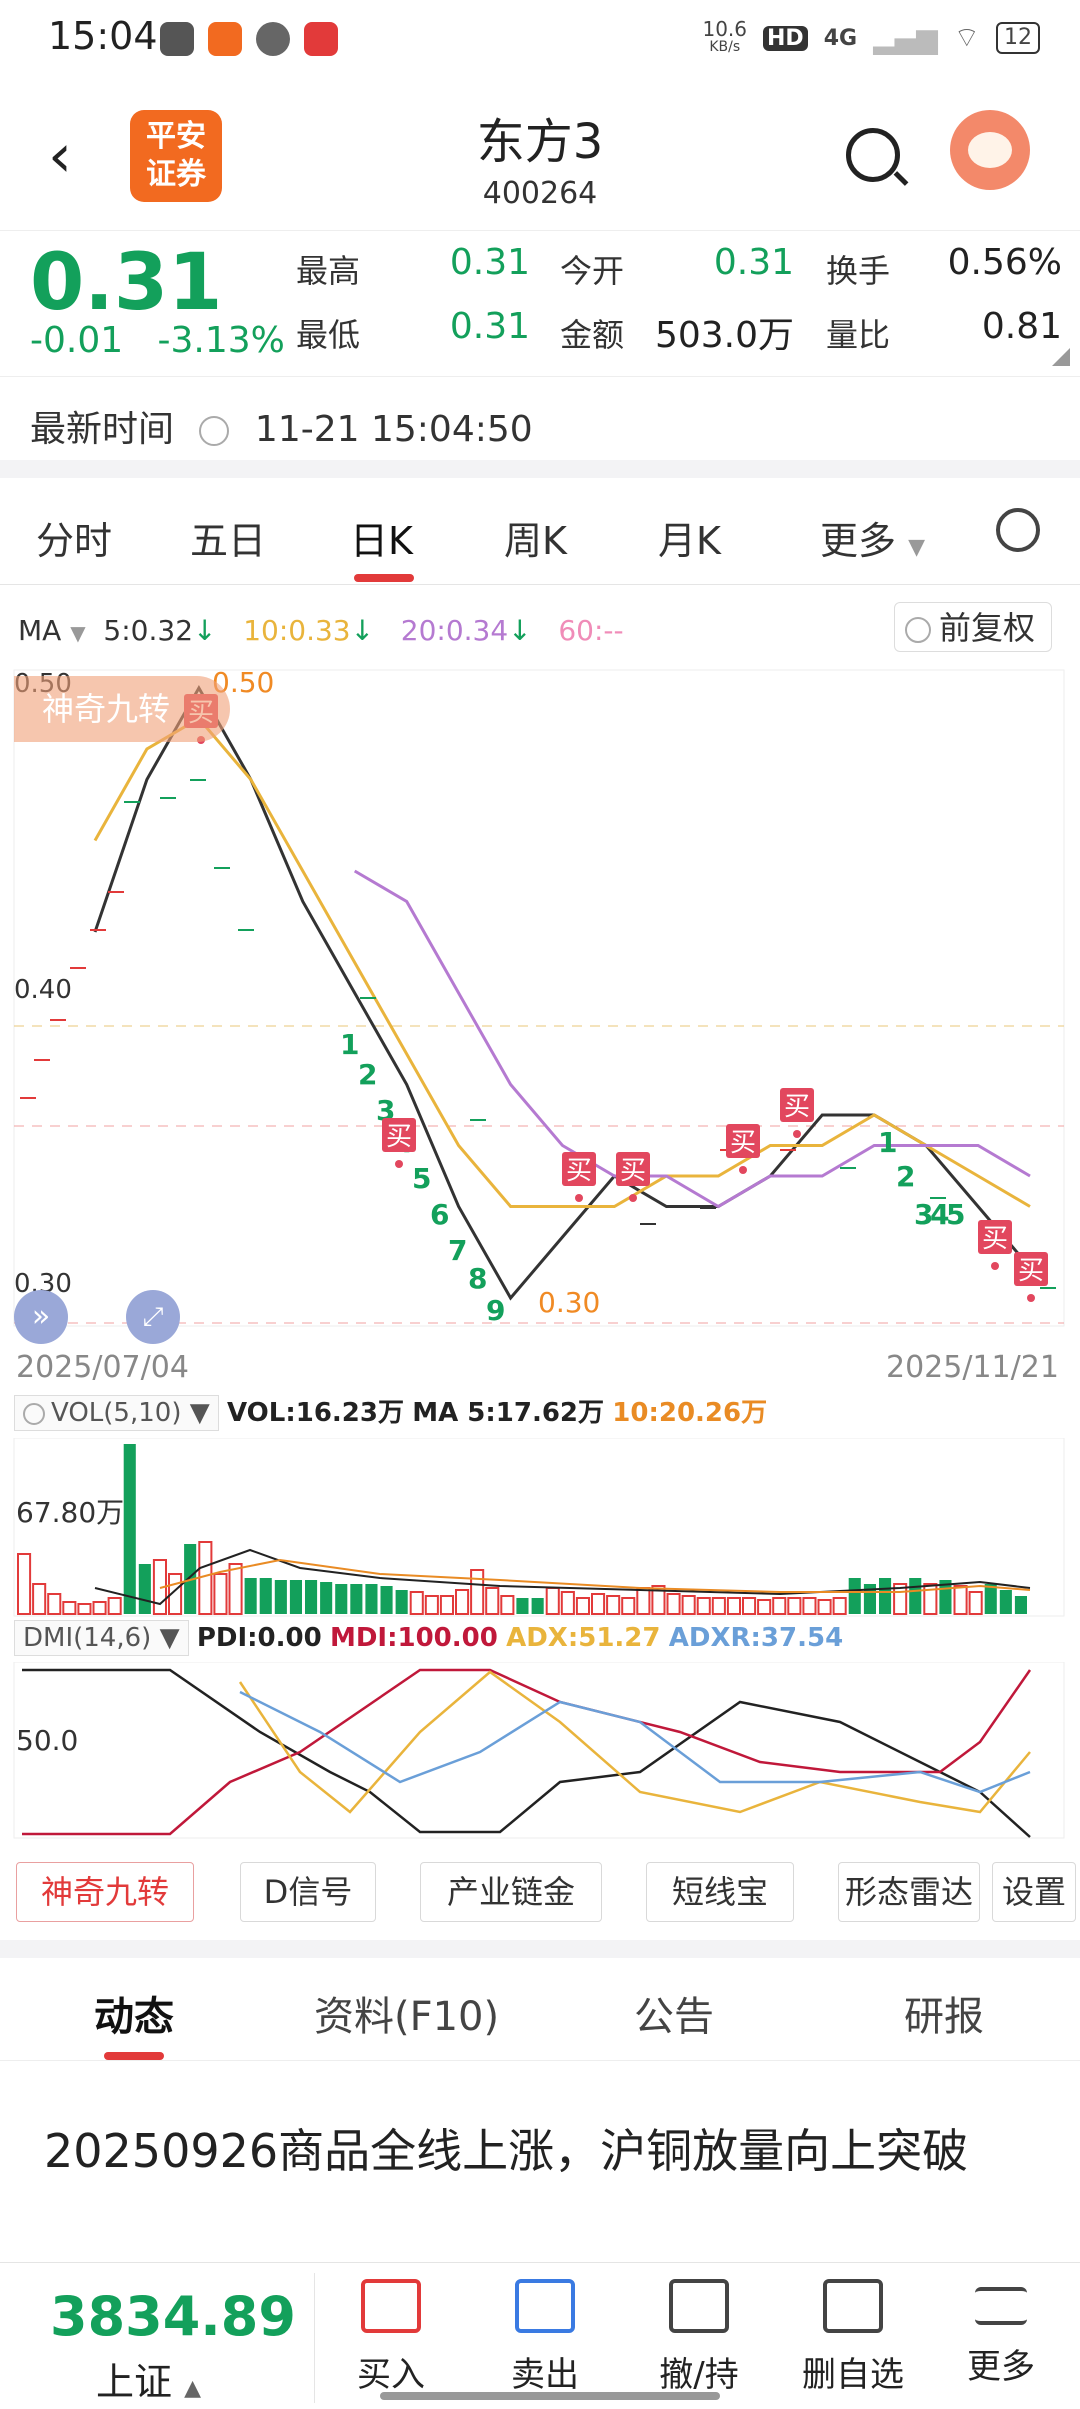  Describe the element at coordinates (511, 1892) in the screenshot. I see `tool-industry-chain: 产业链金` at that location.